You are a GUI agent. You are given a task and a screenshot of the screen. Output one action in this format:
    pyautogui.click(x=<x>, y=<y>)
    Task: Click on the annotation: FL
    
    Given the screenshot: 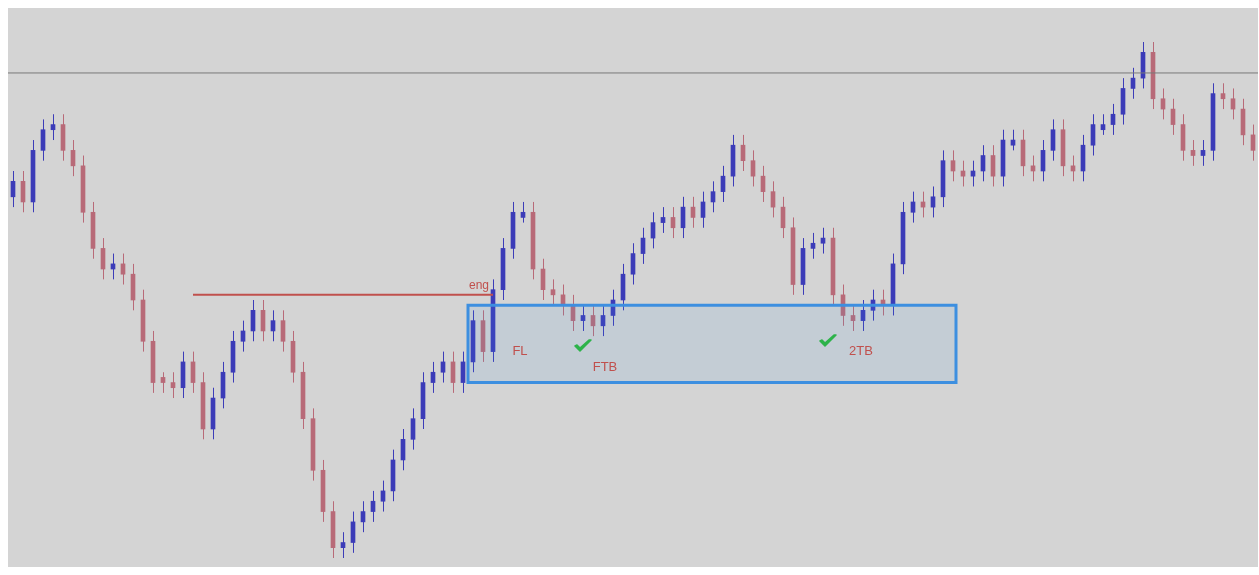 What is the action you would take?
    pyautogui.click(x=520, y=351)
    